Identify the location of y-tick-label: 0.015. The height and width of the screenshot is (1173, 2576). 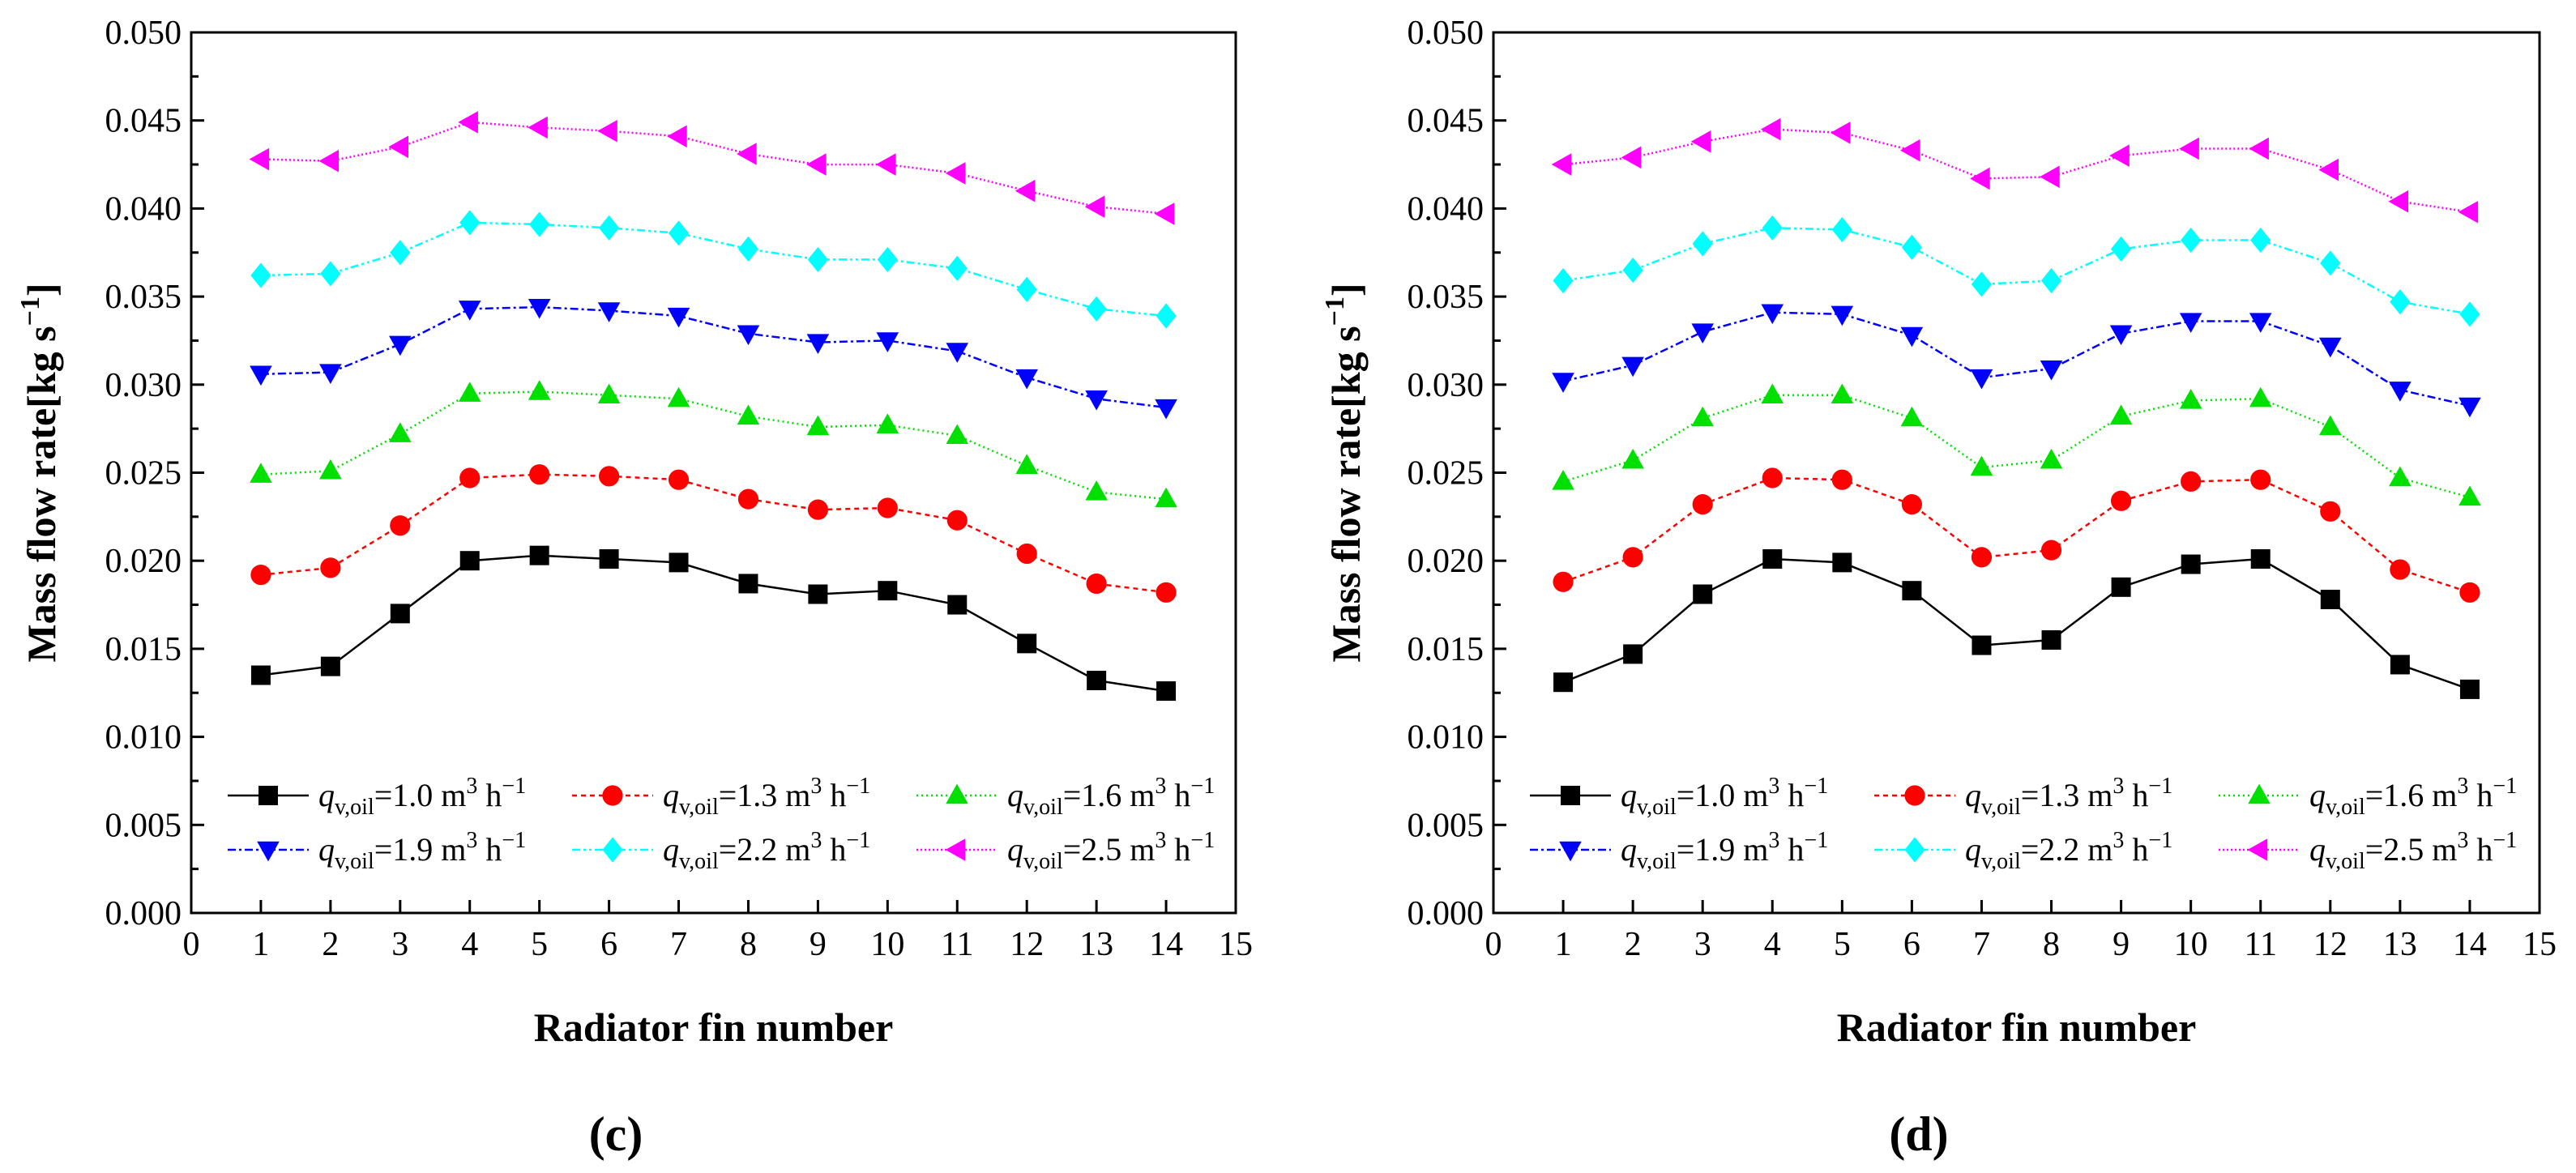
(1446, 649).